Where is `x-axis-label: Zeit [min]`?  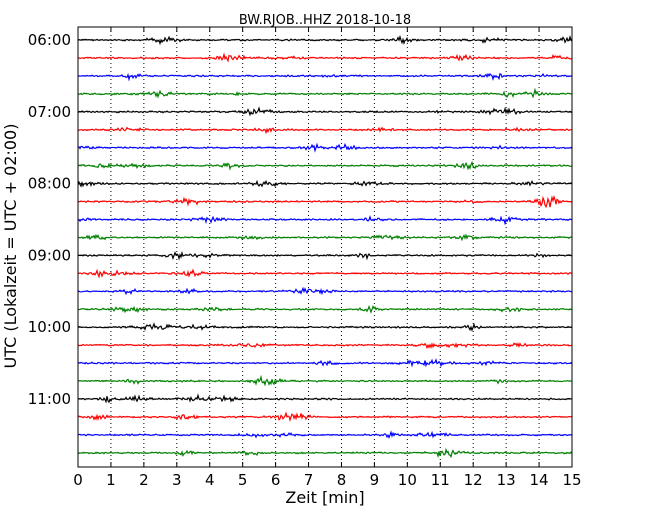 x-axis-label: Zeit [min] is located at coordinates (324, 497).